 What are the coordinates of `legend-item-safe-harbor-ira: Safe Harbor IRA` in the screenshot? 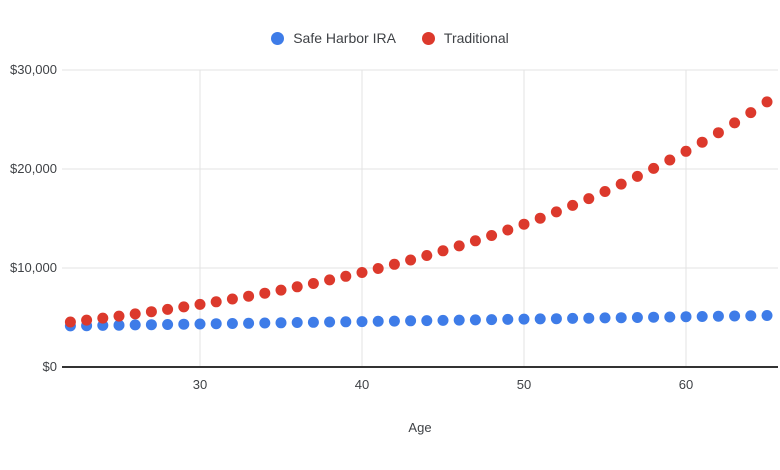 It's located at (333, 38).